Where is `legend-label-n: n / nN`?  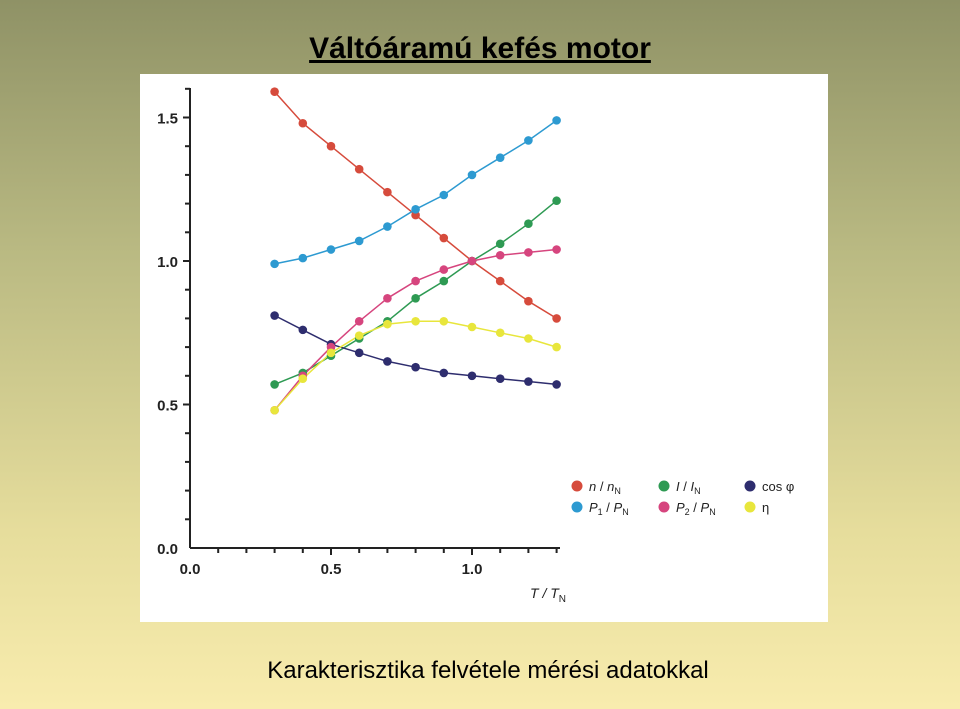 legend-label-n: n / nN is located at coordinates (605, 487).